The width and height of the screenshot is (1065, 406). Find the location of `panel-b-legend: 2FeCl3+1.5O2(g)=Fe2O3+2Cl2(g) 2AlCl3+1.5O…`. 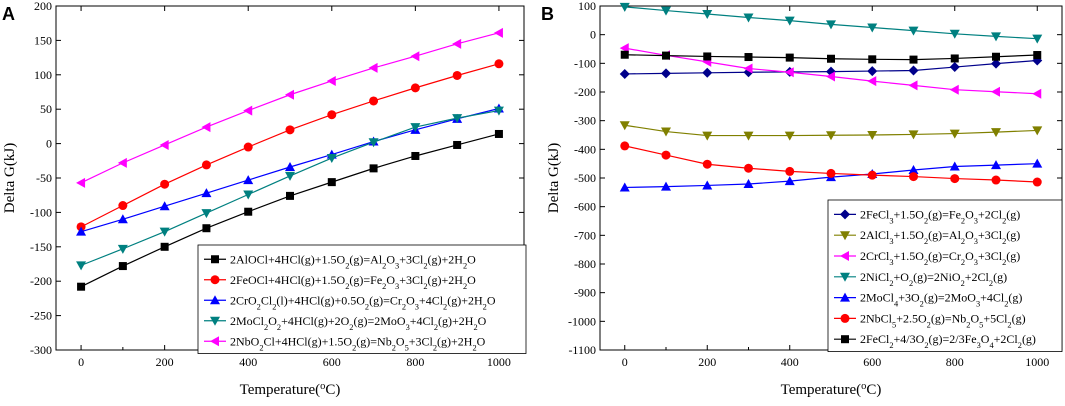

panel-b-legend: 2FeCl3+1.5O2(g)=Fe2O3+2Cl2(g) 2AlCl3+1.5O… is located at coordinates (945, 276).